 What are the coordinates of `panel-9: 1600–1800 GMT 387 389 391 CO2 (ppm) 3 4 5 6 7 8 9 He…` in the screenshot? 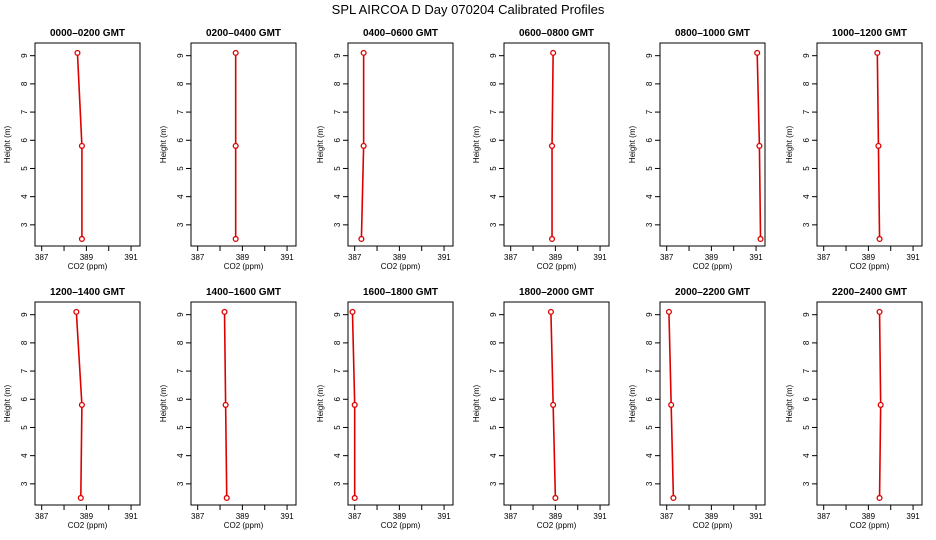 It's located at (385, 408).